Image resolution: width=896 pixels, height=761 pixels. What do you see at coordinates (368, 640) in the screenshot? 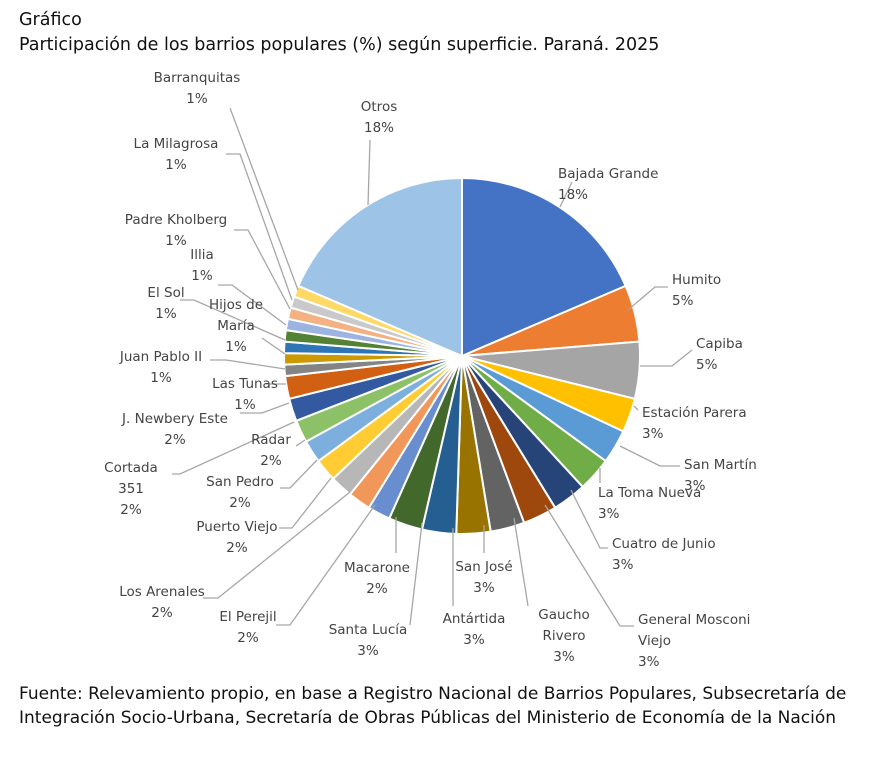
I see `slice-label: Santa Lucía 3%` at bounding box center [368, 640].